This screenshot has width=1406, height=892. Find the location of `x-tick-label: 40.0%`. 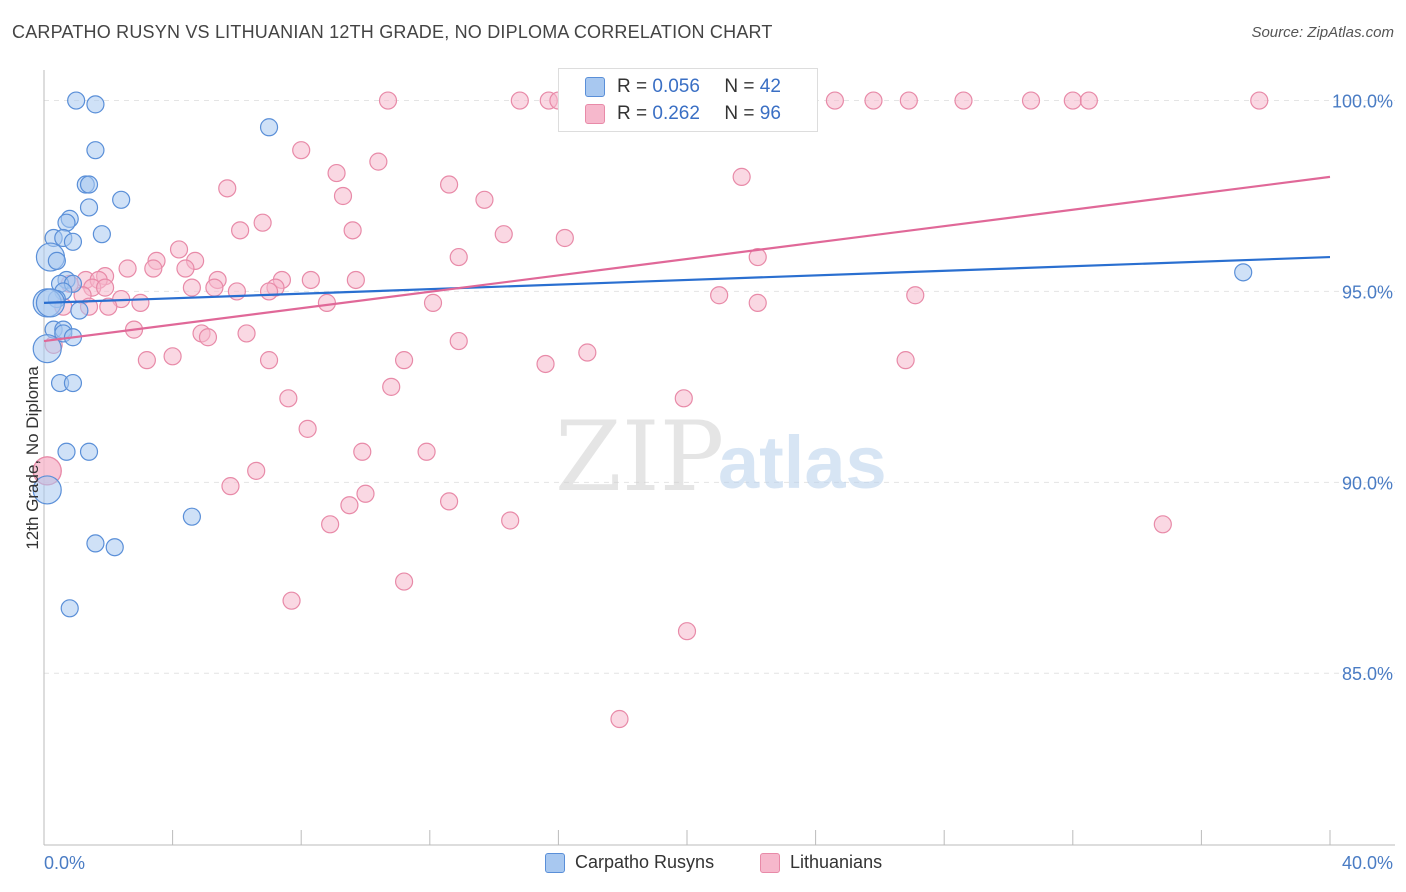

x-tick-label: 40.0% is located at coordinates (1367, 863).